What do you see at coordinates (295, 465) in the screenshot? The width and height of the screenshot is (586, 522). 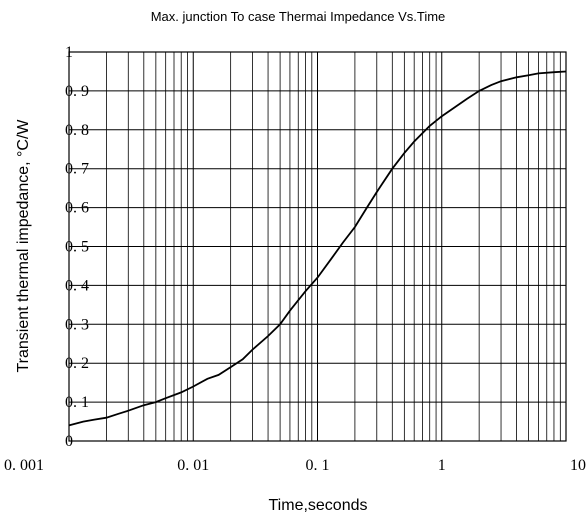 I see `x-tick-labels: 0. 001 0. 01 0. 1 1 10` at bounding box center [295, 465].